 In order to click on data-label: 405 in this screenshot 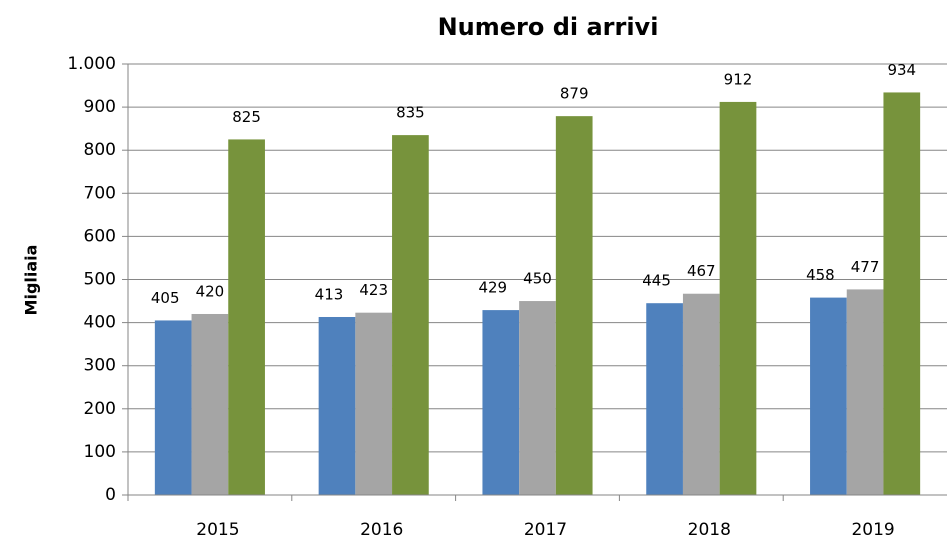, I will do `click(165, 298)`.